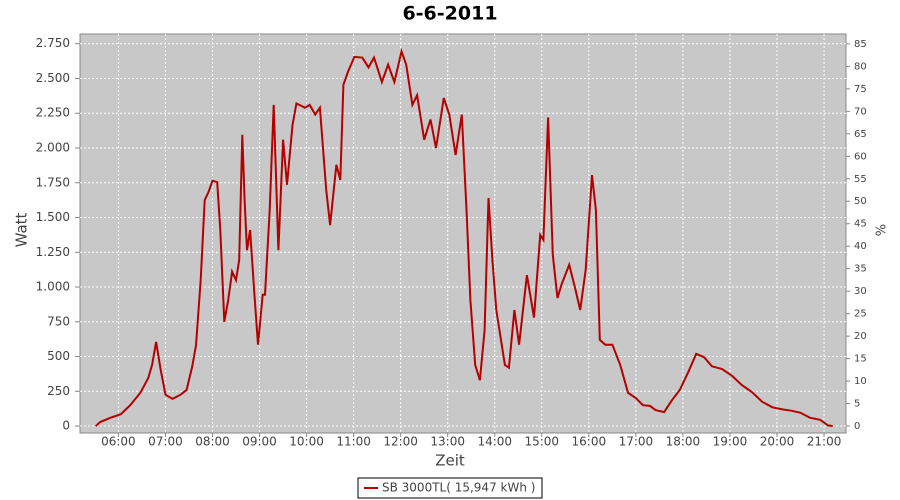 Image resolution: width=900 pixels, height=500 pixels. I want to click on x-tick-label: 20:00, so click(777, 442).